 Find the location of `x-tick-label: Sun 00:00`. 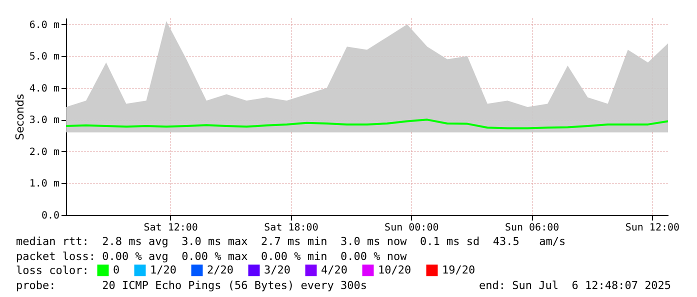

x-tick-label: Sun 00:00 is located at coordinates (411, 228).